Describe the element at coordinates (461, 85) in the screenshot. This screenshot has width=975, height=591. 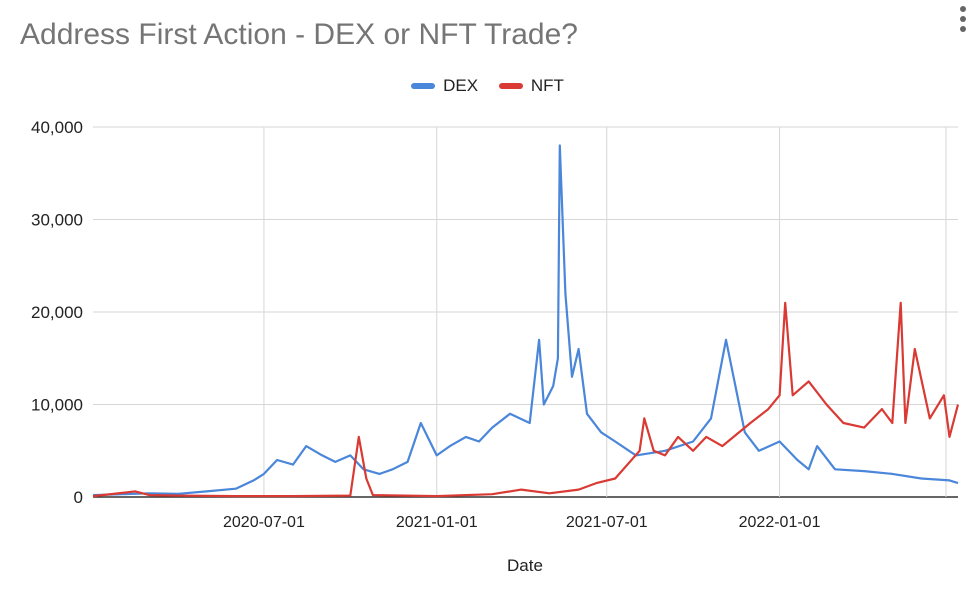
I see `legend-label-dex: DEX` at that location.